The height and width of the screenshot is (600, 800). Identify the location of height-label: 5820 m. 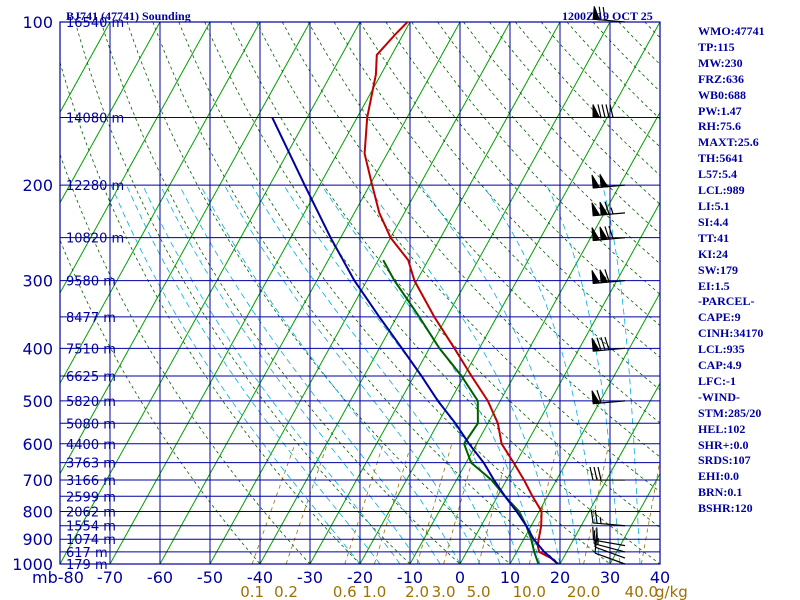
(91, 402).